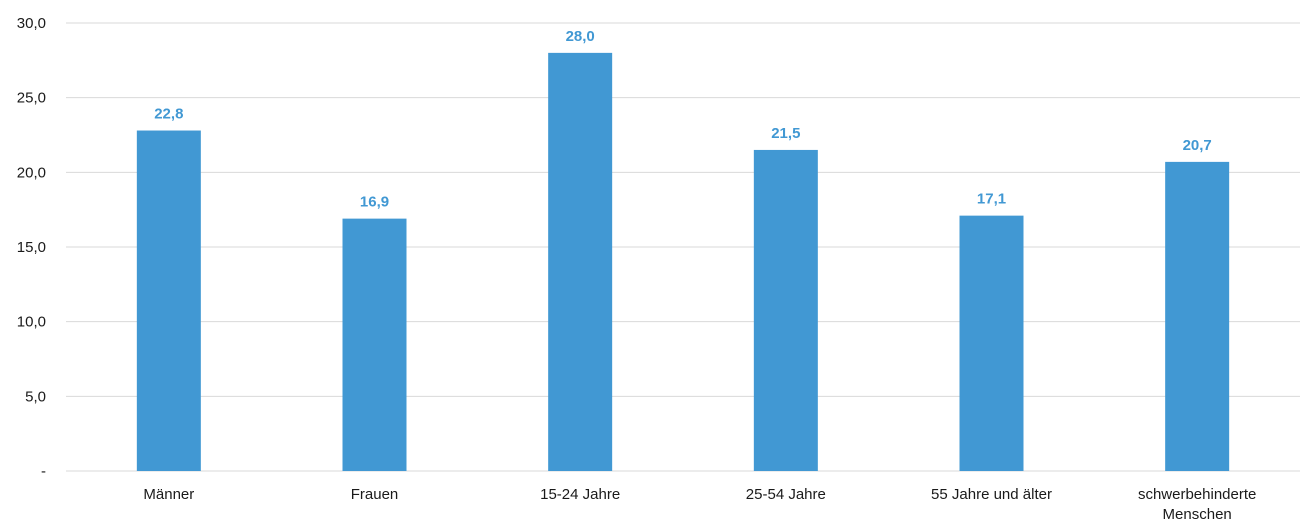 Image resolution: width=1307 pixels, height=522 pixels. What do you see at coordinates (374, 202) in the screenshot?
I see `data-label: 16,9` at bounding box center [374, 202].